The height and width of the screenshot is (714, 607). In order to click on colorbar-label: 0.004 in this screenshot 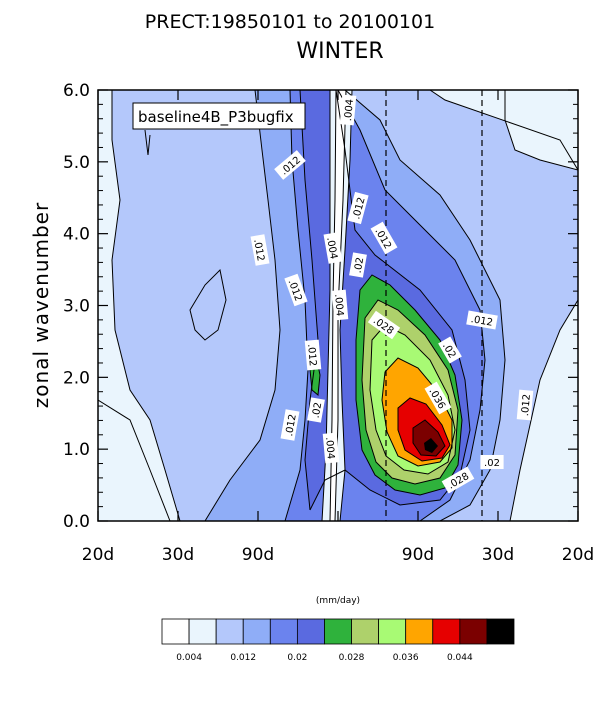, I will do `click(189, 658)`.